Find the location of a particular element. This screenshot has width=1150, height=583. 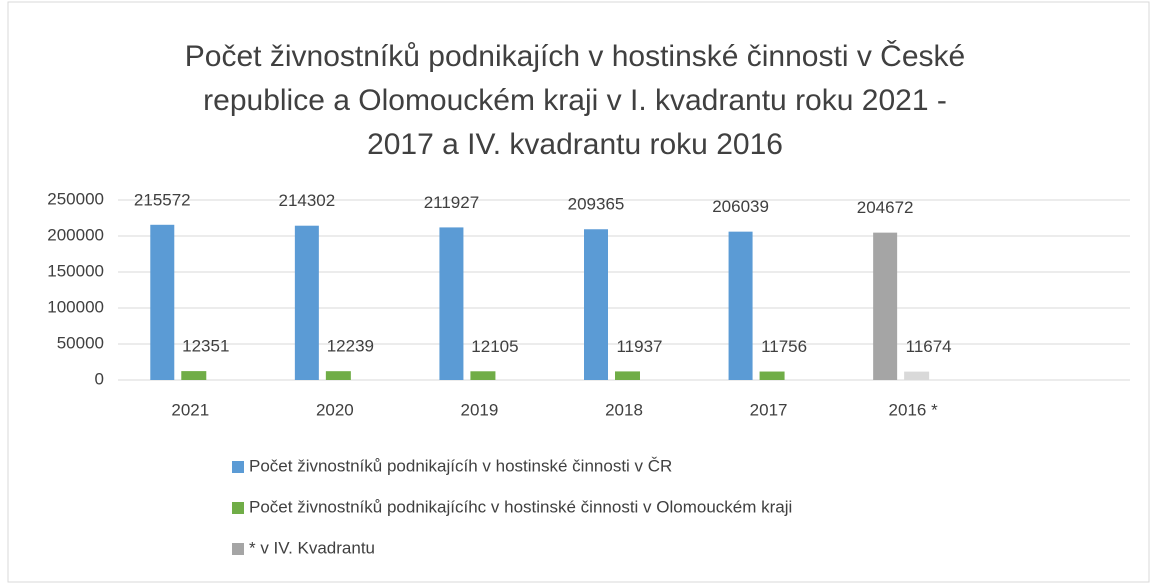

chart-title: 2017 a IV. kvadrantu roku 2016 is located at coordinates (575, 144).